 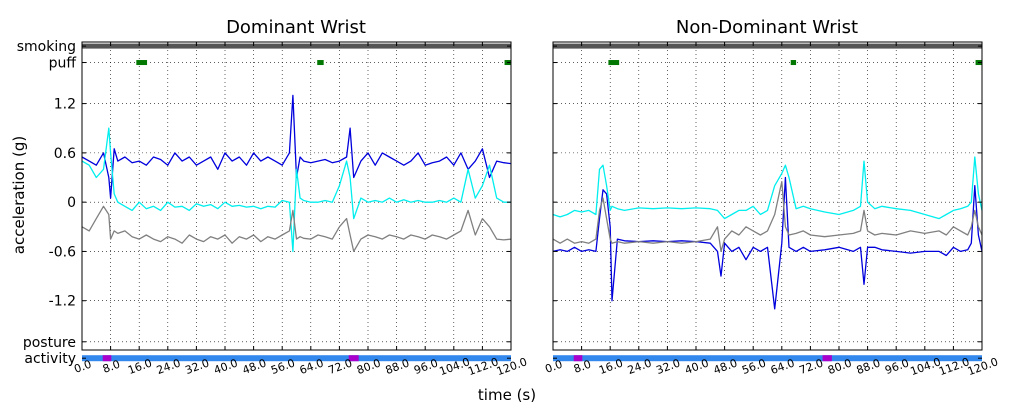 I want to click on y-tick-label: 0, so click(x=71, y=203).